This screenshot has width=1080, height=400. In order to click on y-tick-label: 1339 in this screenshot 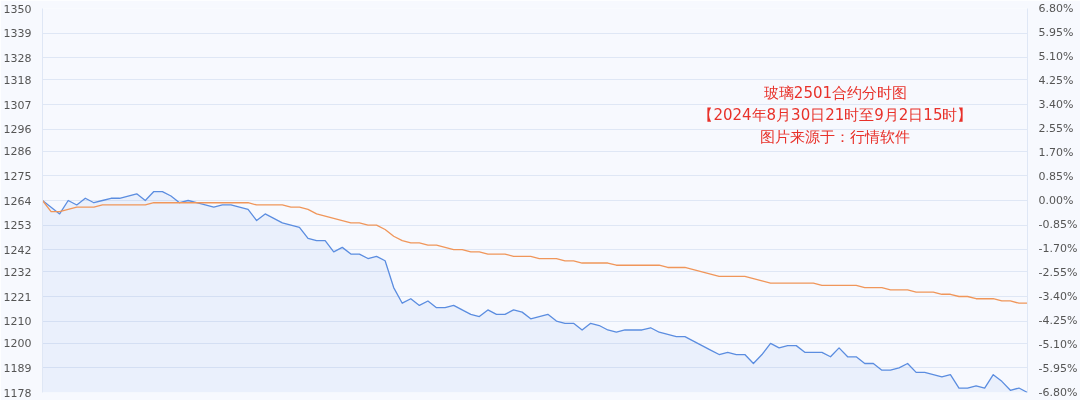, I will do `click(17, 34)`.